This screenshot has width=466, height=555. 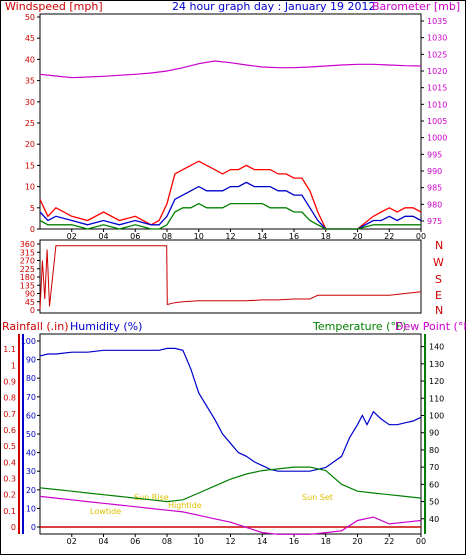 What do you see at coordinates (27, 244) in the screenshot?
I see `direction-y-tick-label: 360` at bounding box center [27, 244].